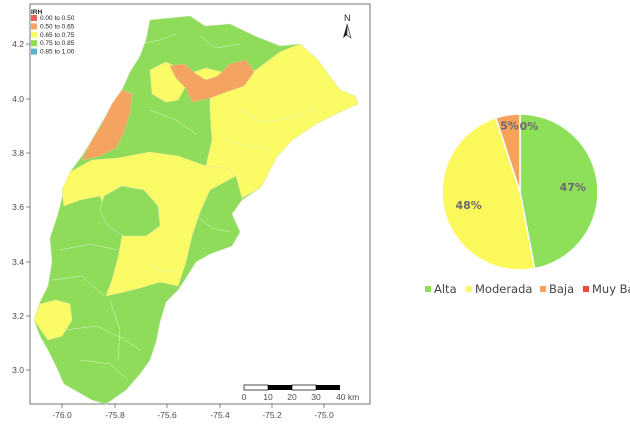 The height and width of the screenshot is (424, 630). Describe the element at coordinates (272, 415) in the screenshot. I see `x-tick-label: -75.2` at that location.